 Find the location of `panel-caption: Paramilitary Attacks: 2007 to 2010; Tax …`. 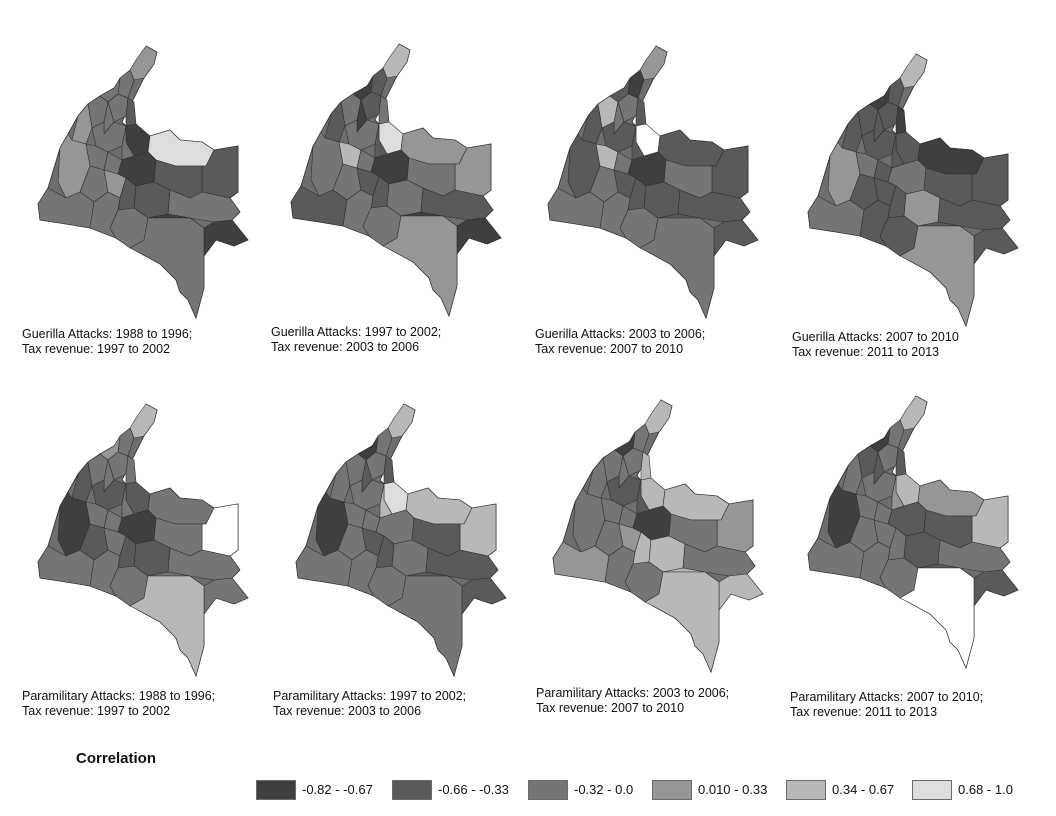

panel-caption: Paramilitary Attacks: 2007 to 2010; Tax … is located at coordinates (886, 705).